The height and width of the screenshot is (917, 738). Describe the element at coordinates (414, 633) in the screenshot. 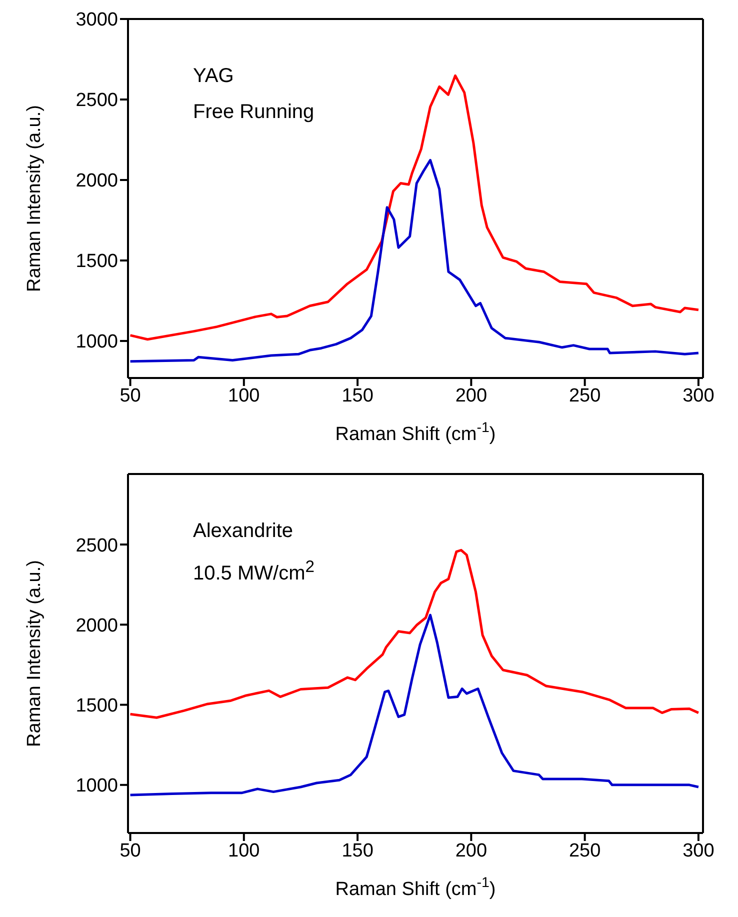

I see `line-series` at that location.